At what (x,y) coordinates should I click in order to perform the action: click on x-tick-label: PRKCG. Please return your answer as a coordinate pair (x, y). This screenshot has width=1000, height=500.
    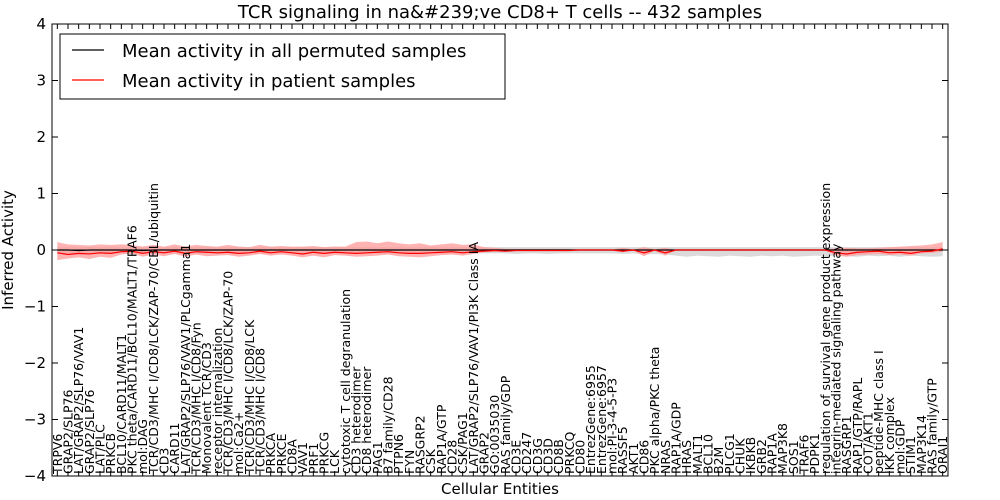
    Looking at the image, I should click on (324, 453).